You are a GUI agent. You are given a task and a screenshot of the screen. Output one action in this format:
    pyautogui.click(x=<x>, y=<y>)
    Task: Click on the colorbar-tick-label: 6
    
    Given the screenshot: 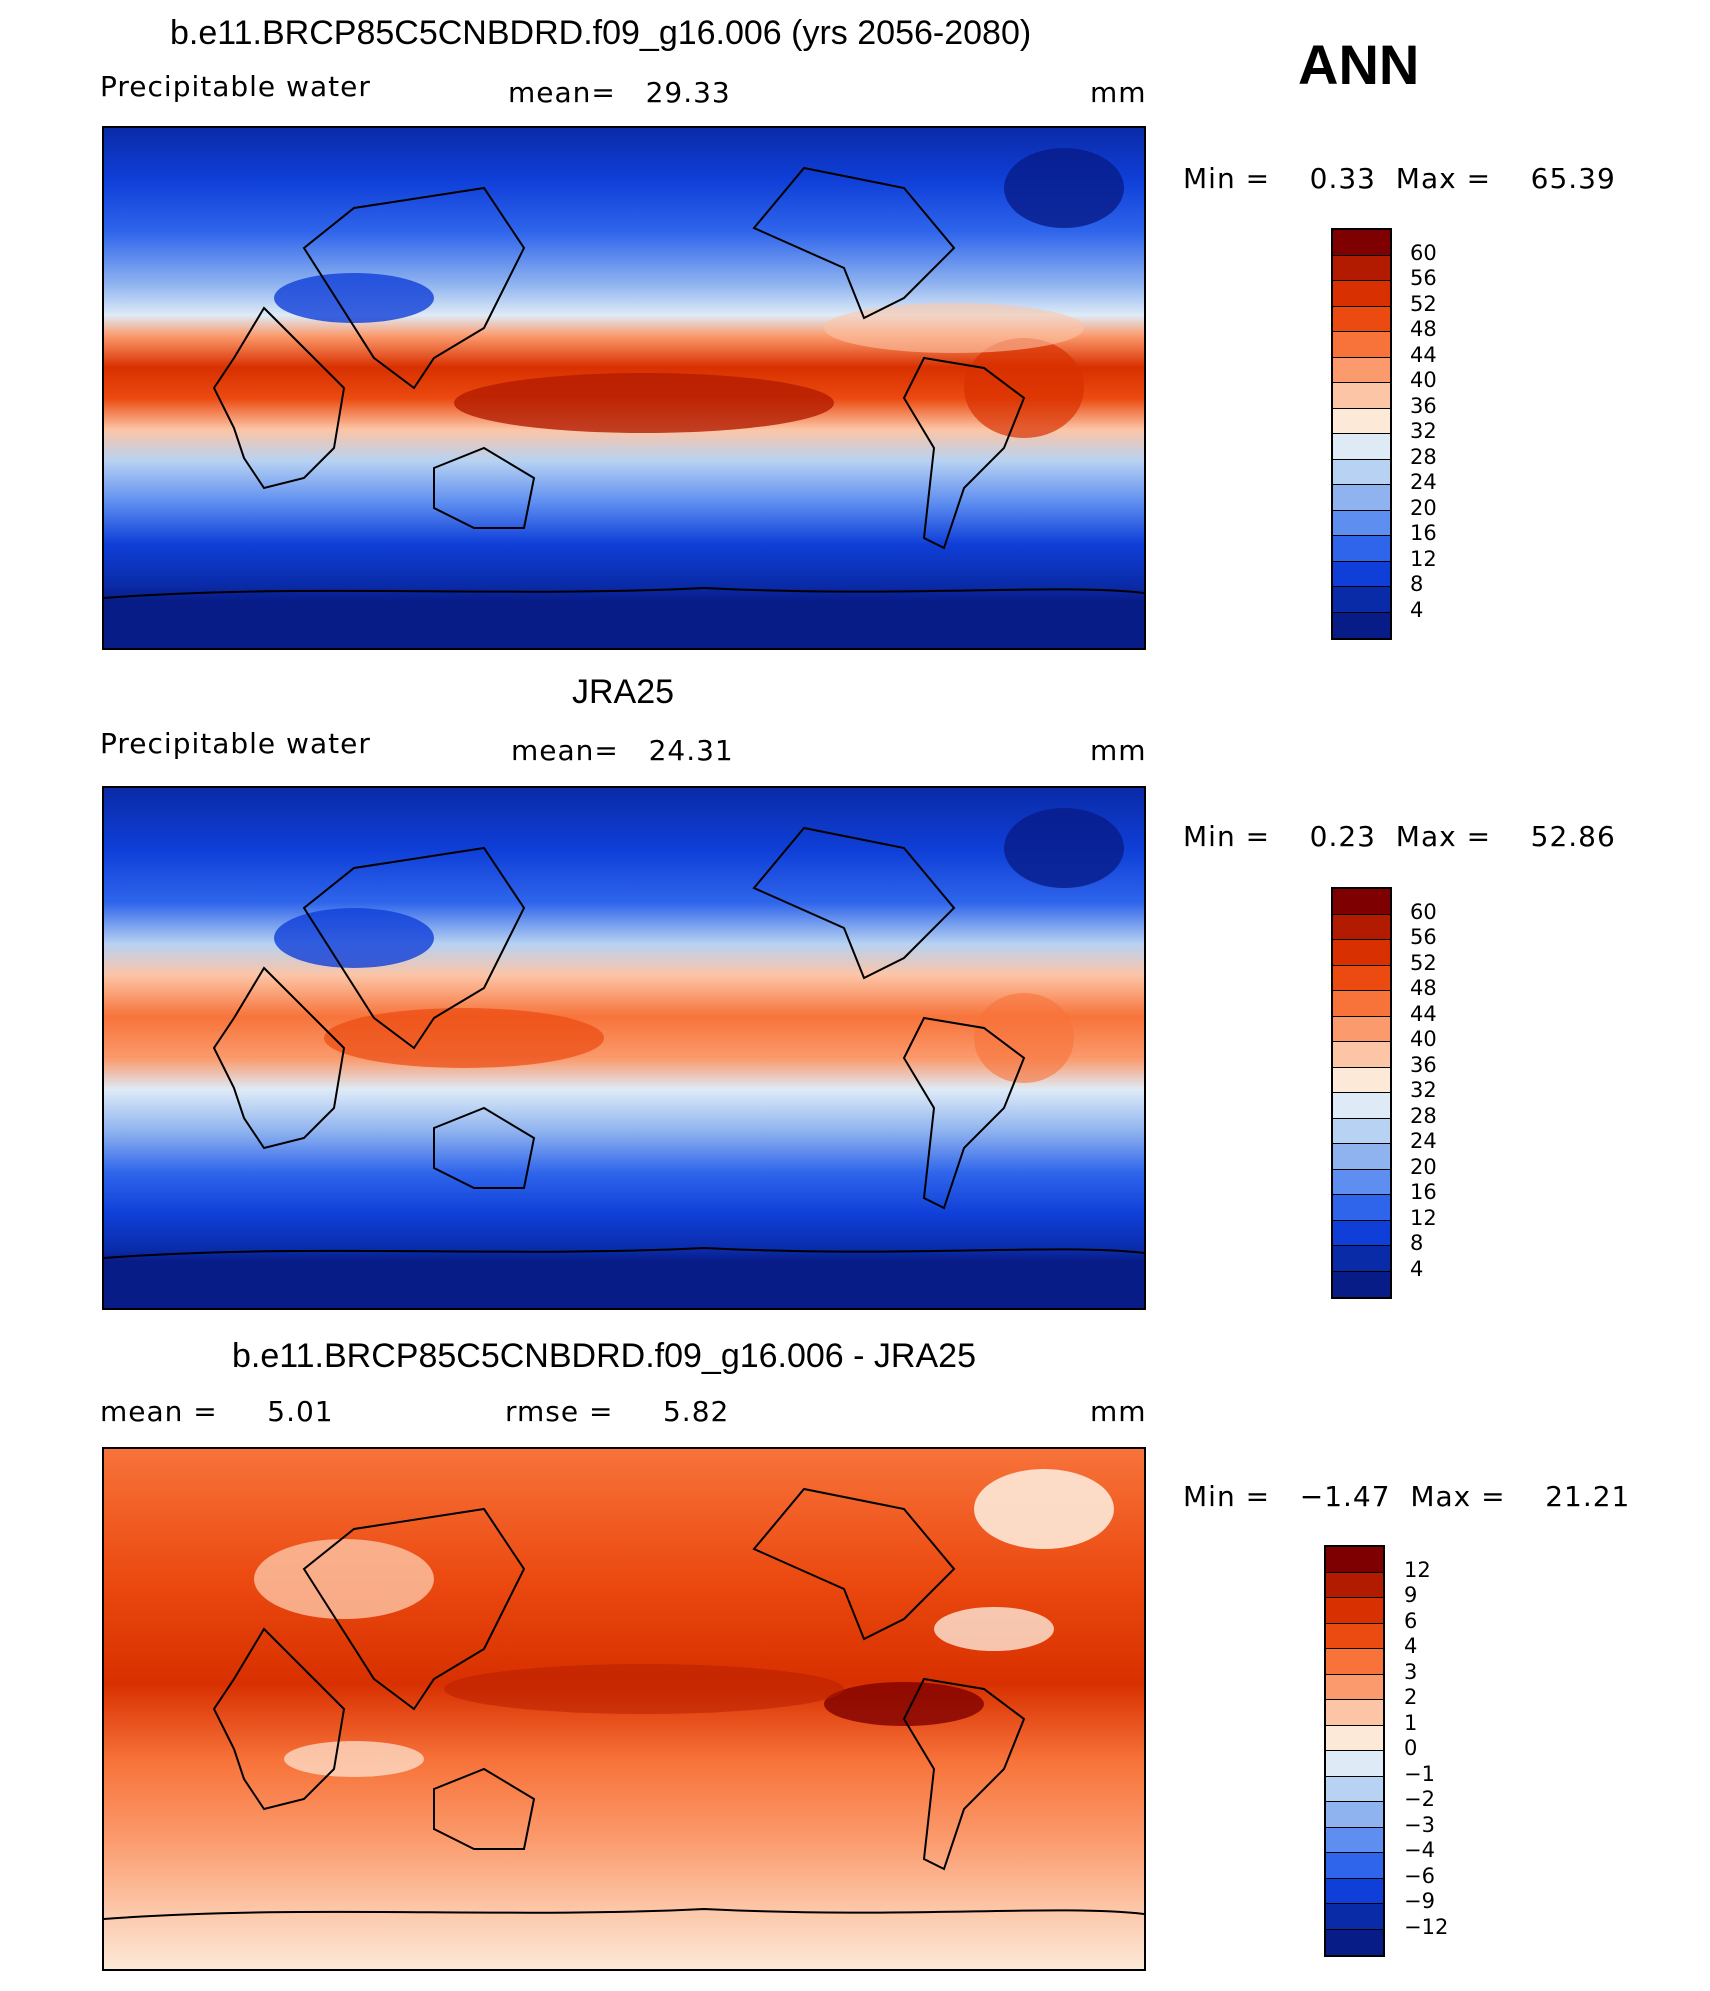 What is the action you would take?
    pyautogui.click(x=1411, y=1620)
    